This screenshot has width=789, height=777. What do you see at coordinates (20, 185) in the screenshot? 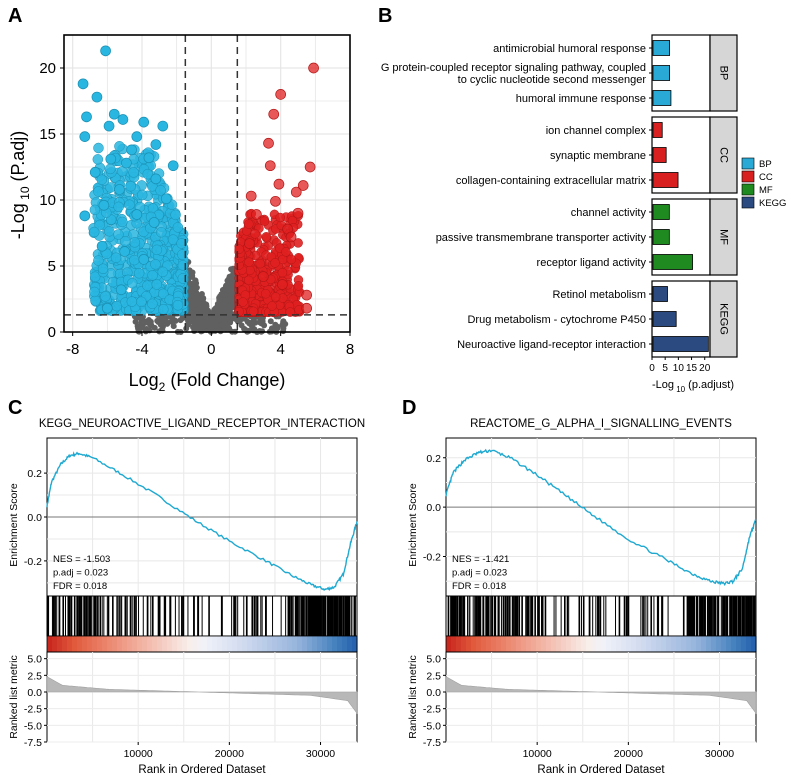
I see `volcano-y-label: -Log 10 (P.adj)` at bounding box center [20, 185].